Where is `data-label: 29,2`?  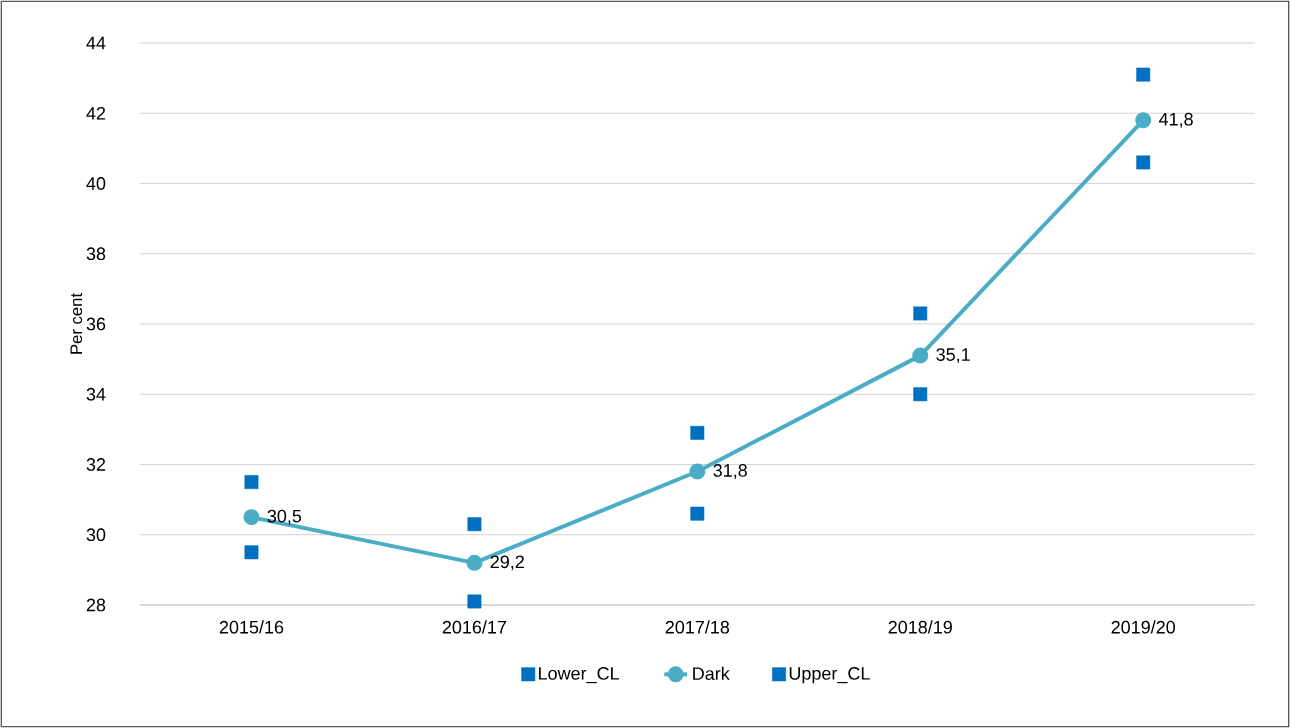 data-label: 29,2 is located at coordinates (507, 563).